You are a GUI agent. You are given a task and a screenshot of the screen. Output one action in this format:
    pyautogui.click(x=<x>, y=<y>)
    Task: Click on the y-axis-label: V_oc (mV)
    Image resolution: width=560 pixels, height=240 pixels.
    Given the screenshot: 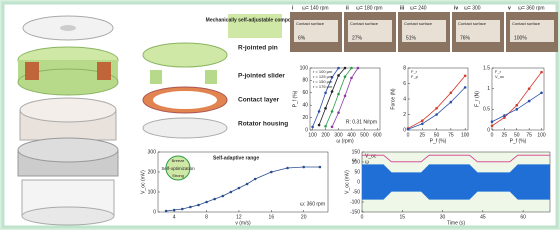 What is the action you would take?
    pyautogui.click(x=347, y=182)
    